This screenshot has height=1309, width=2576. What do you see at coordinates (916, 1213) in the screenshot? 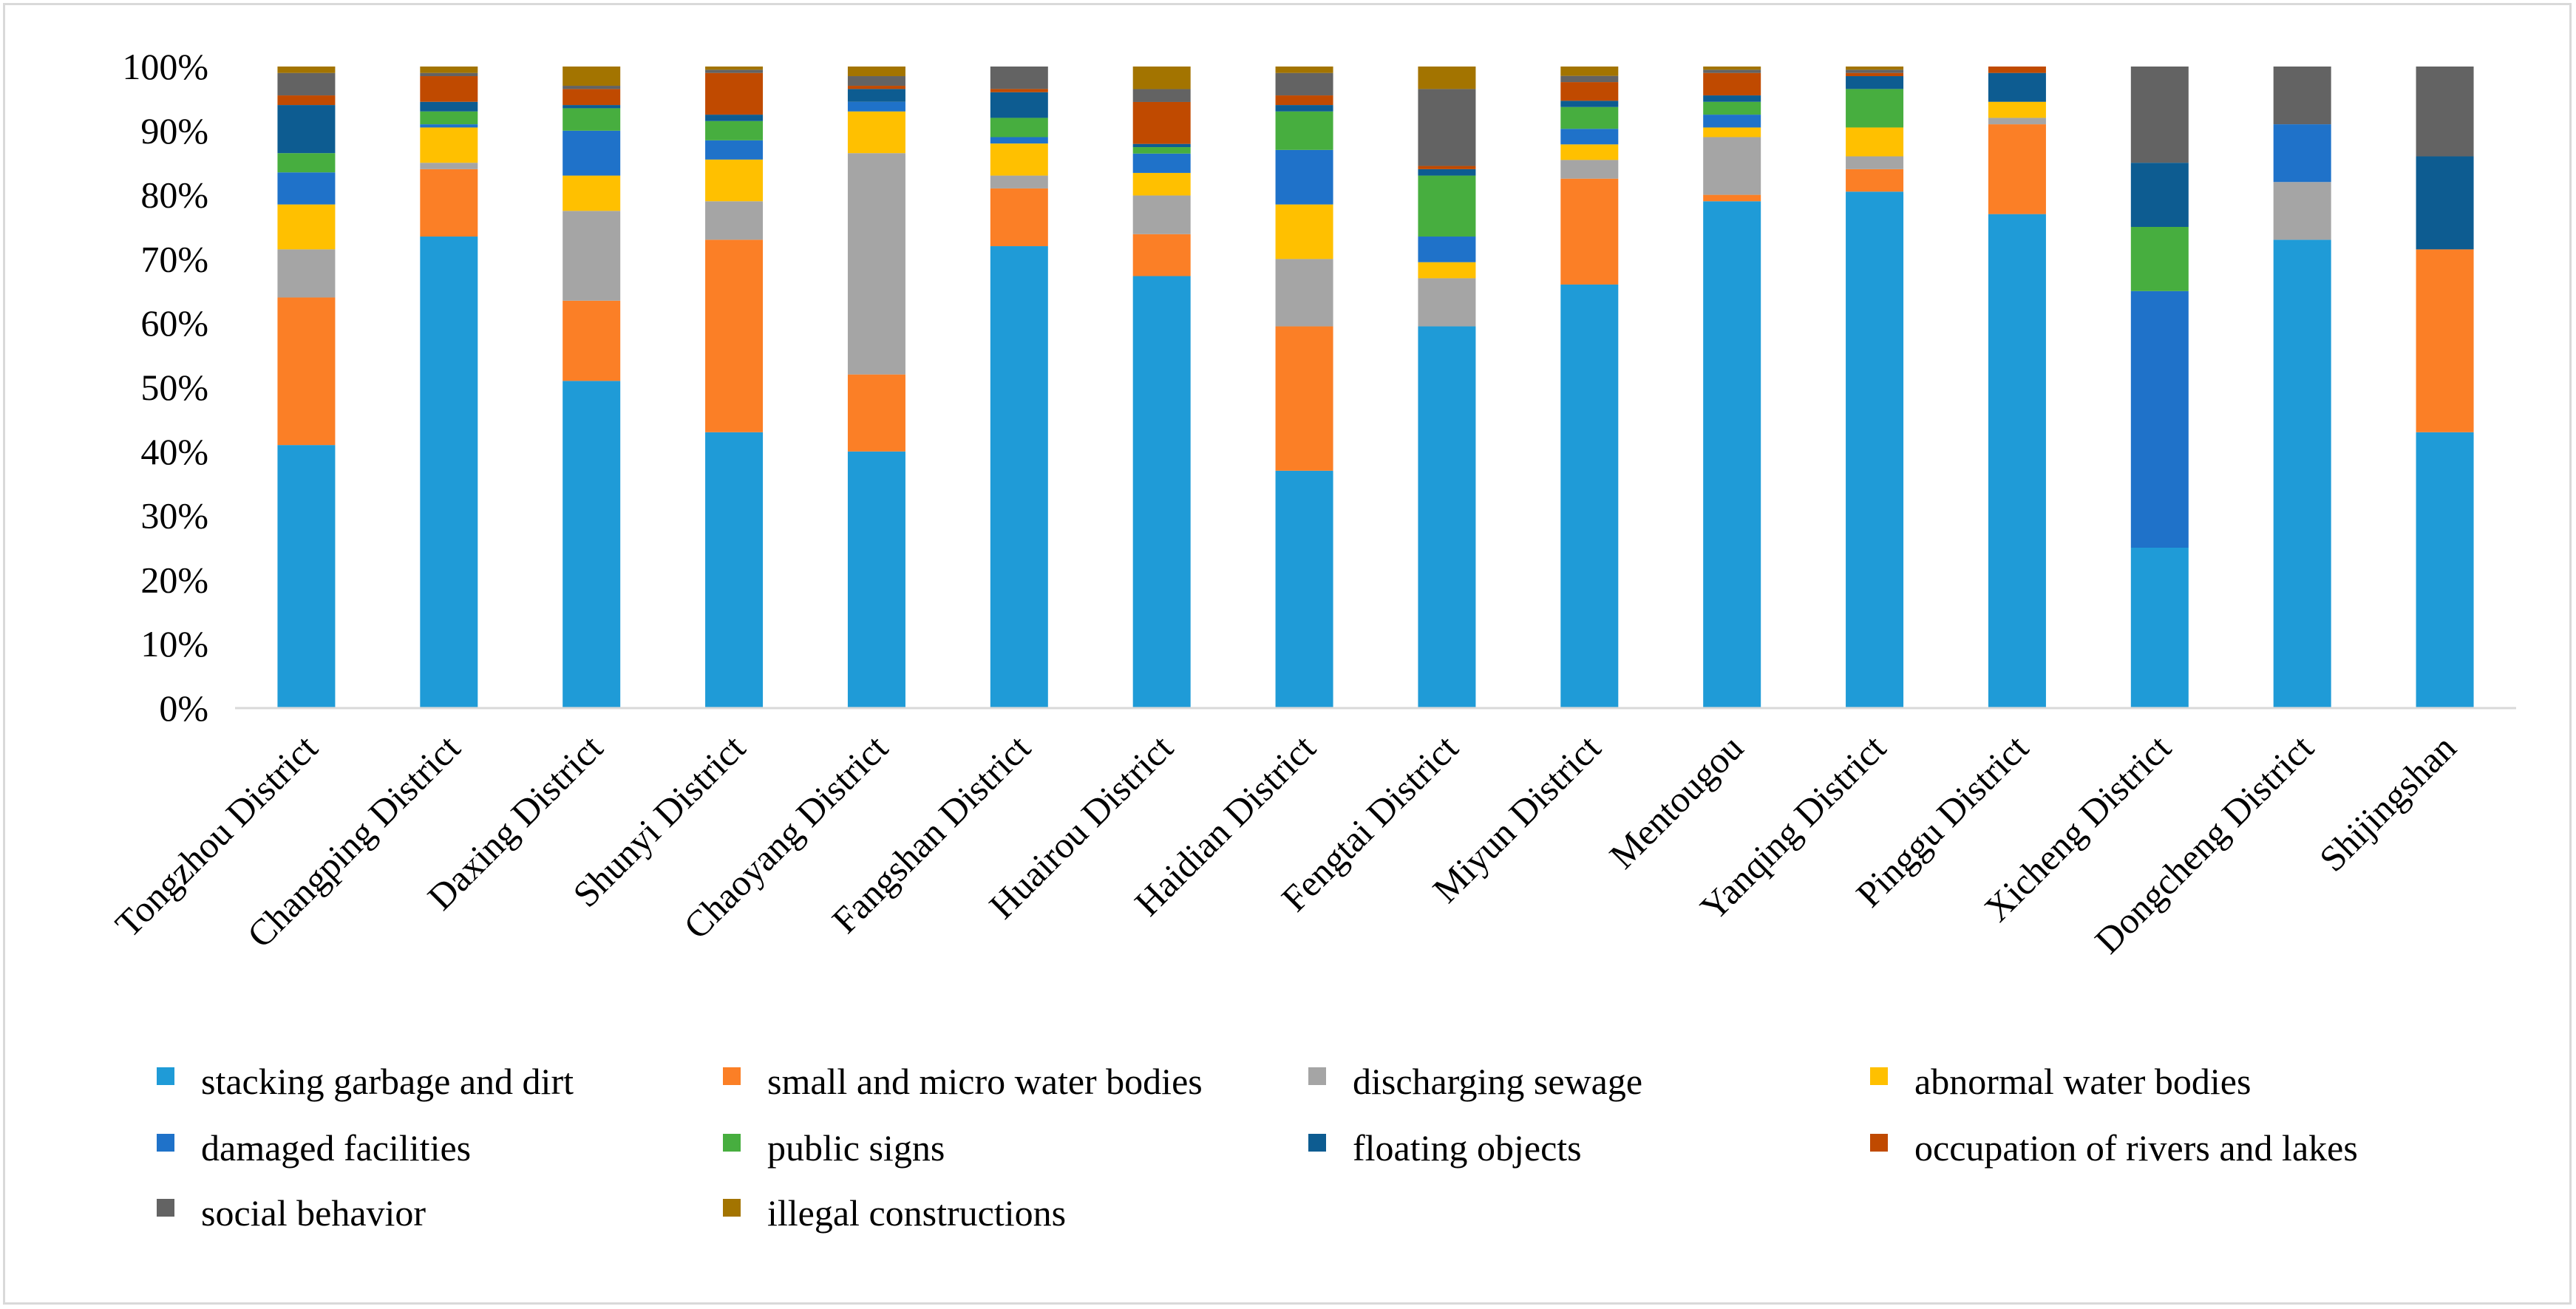
I see `legend-label: illegal constructions` at bounding box center [916, 1213].